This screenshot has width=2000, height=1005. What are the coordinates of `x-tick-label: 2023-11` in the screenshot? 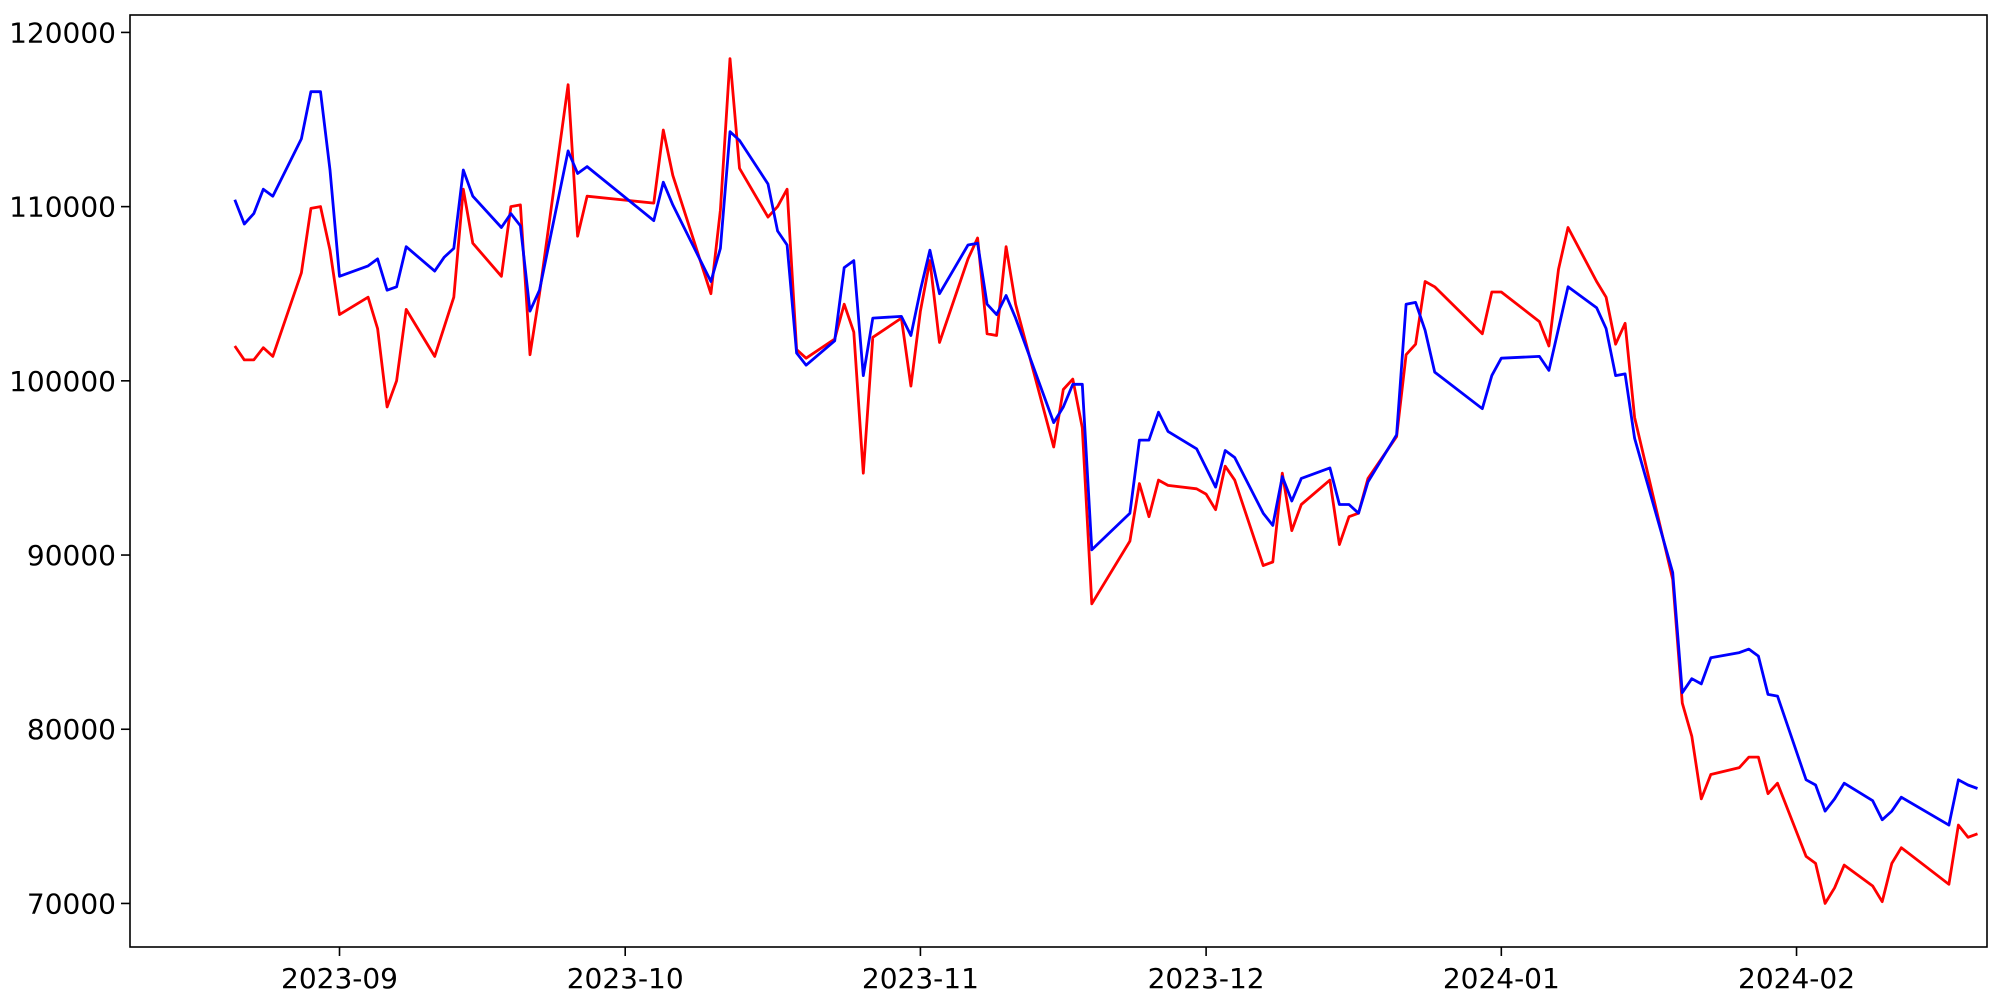 It's located at (920, 978).